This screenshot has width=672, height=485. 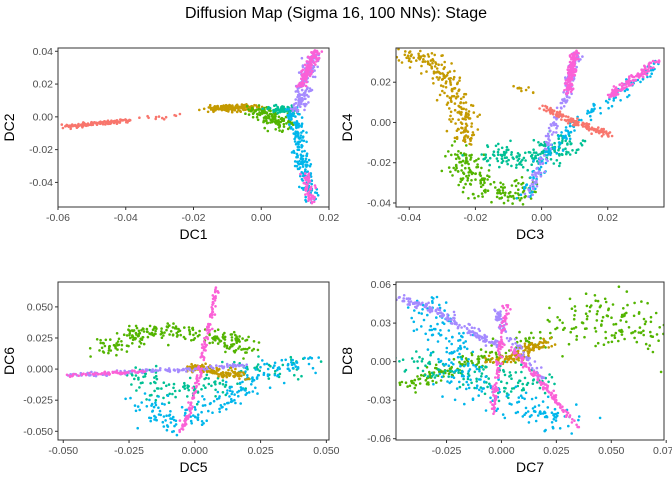 What do you see at coordinates (530, 360) in the screenshot?
I see `point-layer` at bounding box center [530, 360].